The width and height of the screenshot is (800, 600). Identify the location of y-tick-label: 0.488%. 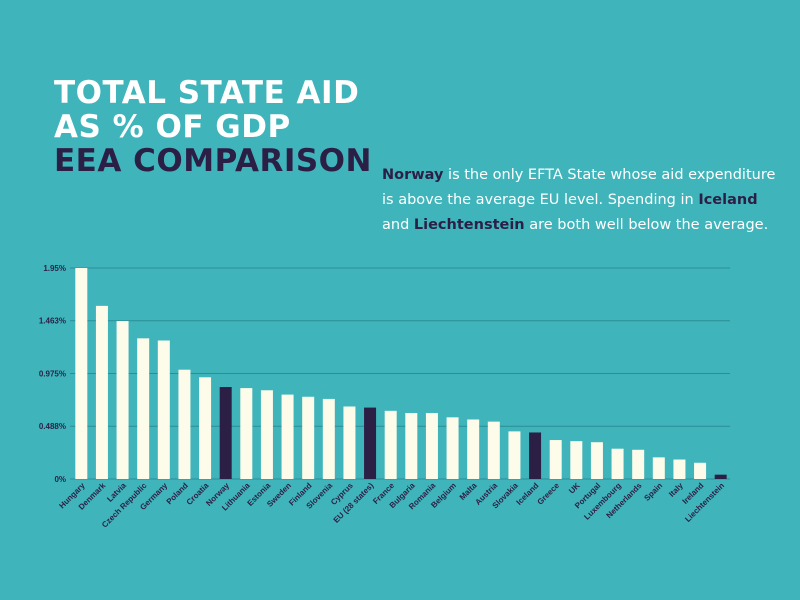
(52, 426).